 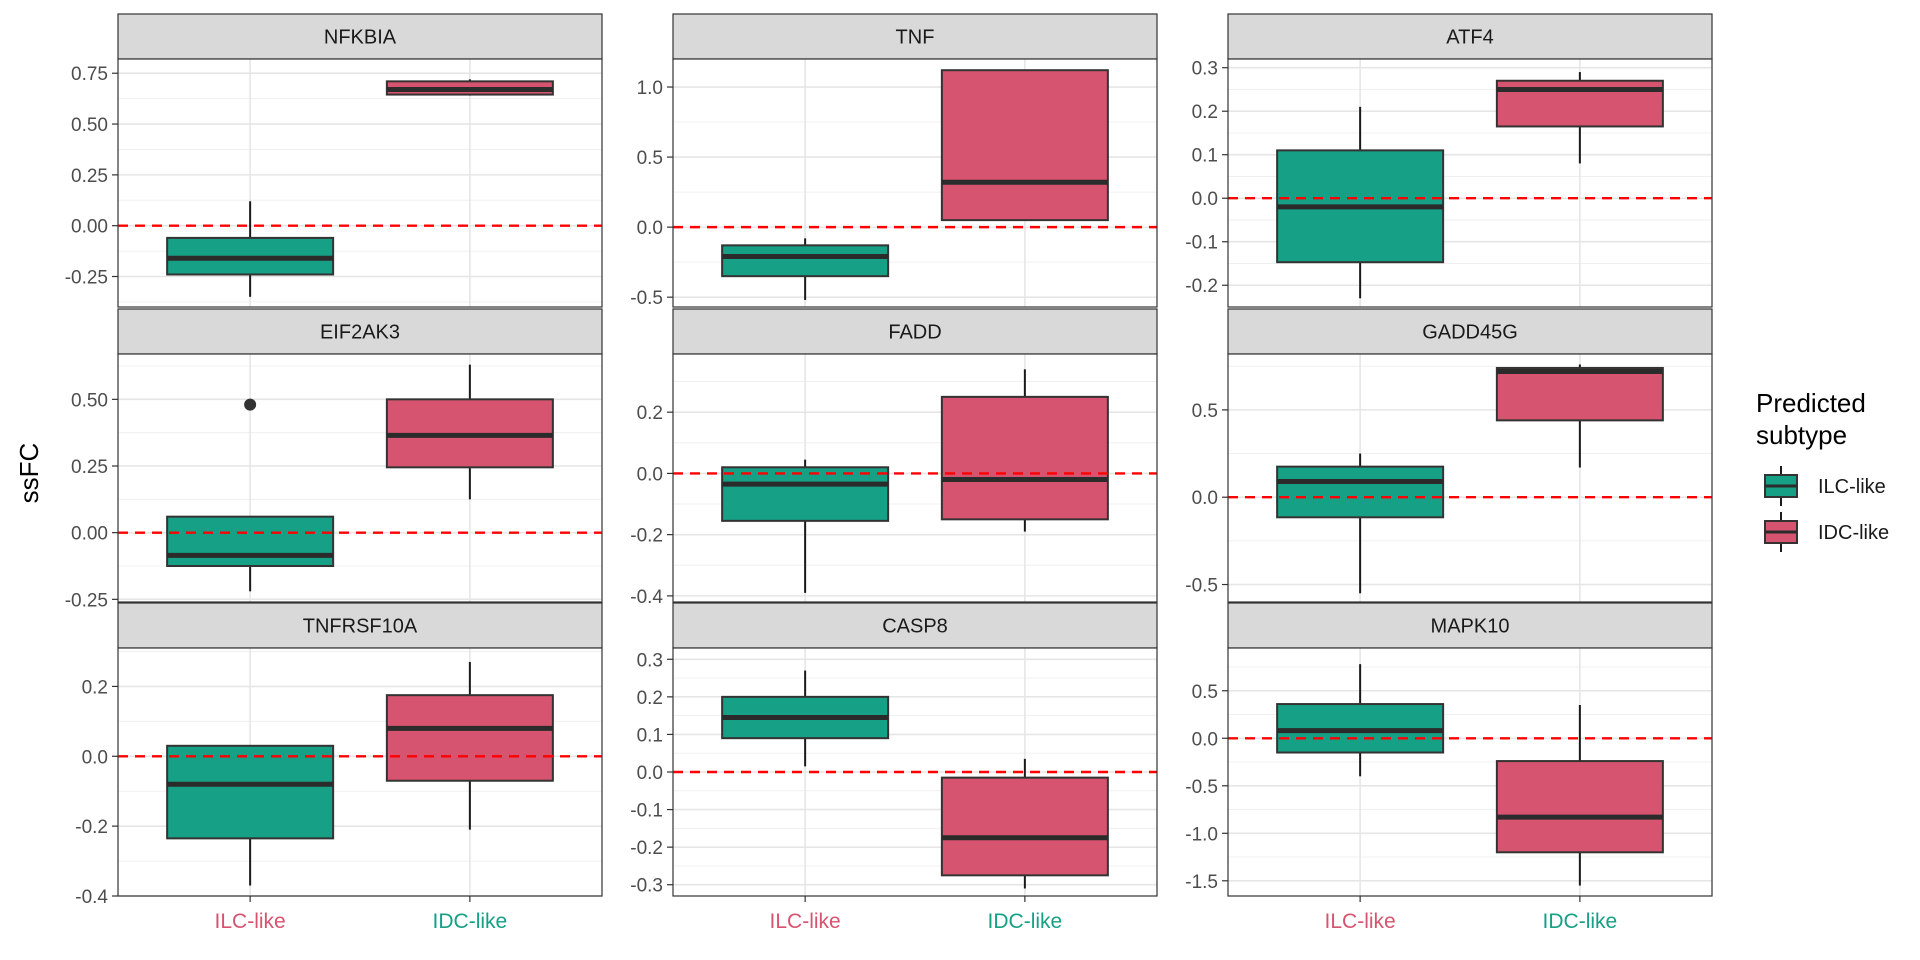 I want to click on panel-mapk10: MAPK10 -1.5 -1.0 -0.5 0.0 0.5 ILC-like IDC-like, so click(x=1449, y=767).